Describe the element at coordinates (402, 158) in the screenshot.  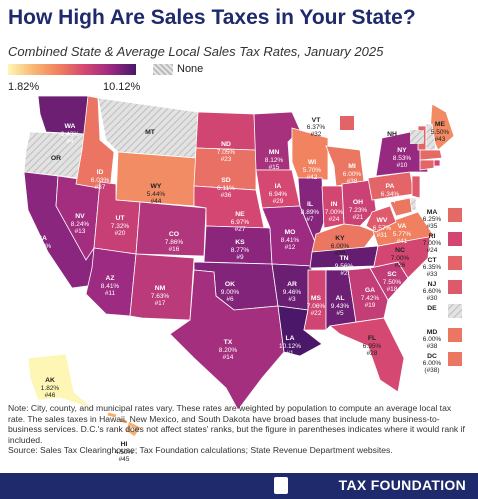
I see `state-rate-ny: 8.53%` at that location.